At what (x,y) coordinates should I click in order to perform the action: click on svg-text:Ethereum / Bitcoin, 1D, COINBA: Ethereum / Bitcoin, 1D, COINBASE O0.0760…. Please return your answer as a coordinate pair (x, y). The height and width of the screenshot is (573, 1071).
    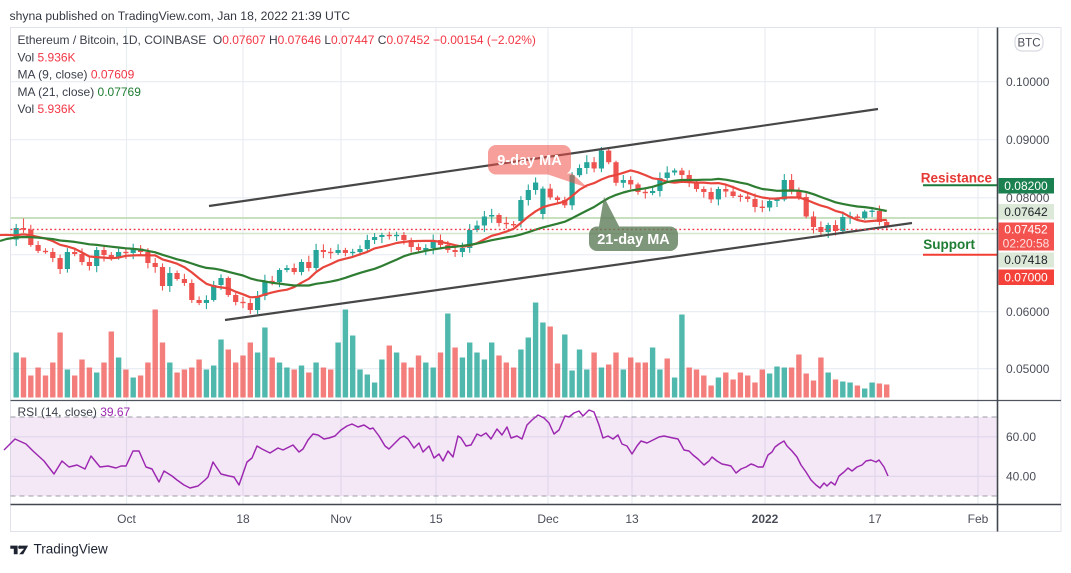
    Looking at the image, I should click on (277, 40).